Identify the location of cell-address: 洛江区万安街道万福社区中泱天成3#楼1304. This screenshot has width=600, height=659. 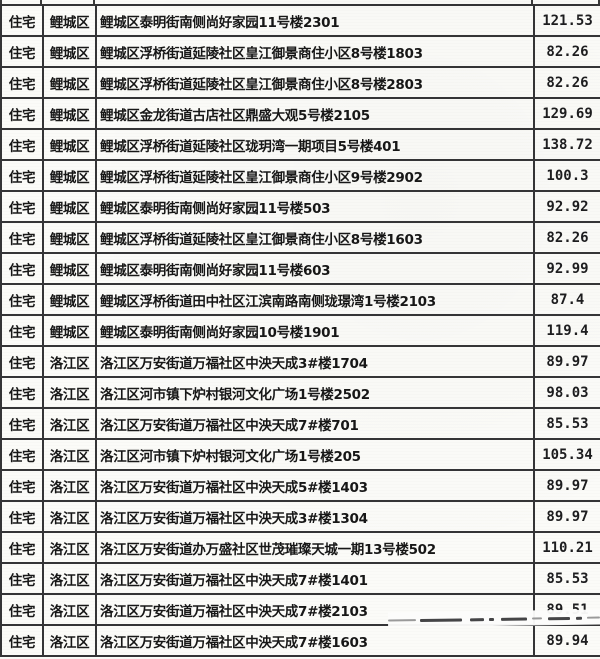
(316, 516).